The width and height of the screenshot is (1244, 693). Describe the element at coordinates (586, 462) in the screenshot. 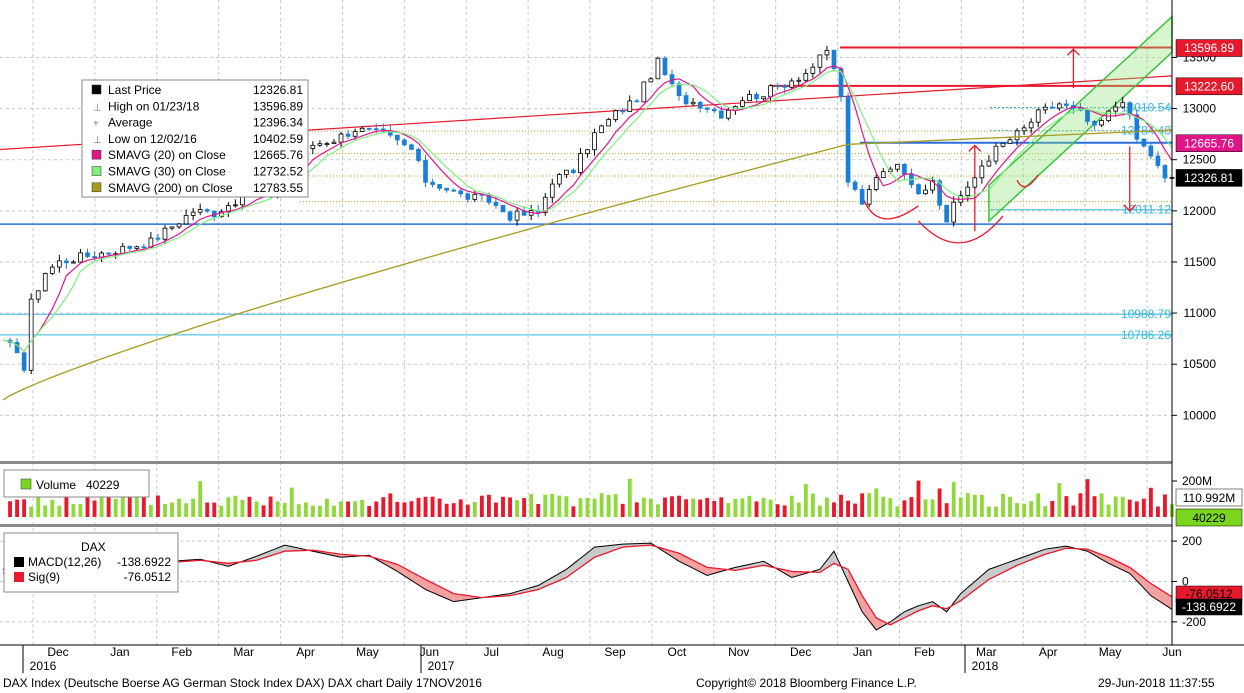

I see `panel-separator-volume` at that location.